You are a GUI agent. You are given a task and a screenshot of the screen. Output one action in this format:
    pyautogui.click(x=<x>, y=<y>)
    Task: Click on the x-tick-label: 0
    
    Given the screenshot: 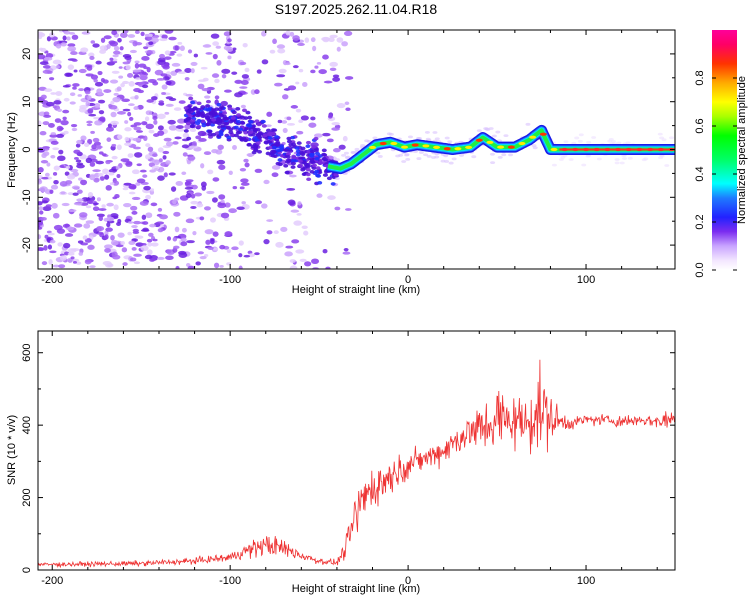 What is the action you would take?
    pyautogui.click(x=408, y=581)
    